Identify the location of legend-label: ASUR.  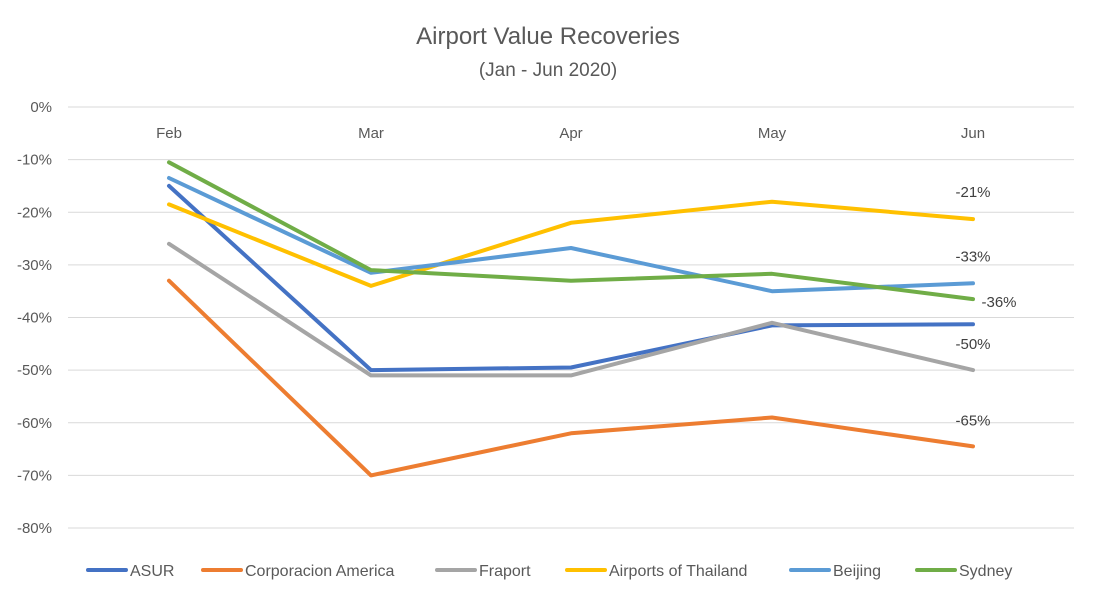
(152, 571).